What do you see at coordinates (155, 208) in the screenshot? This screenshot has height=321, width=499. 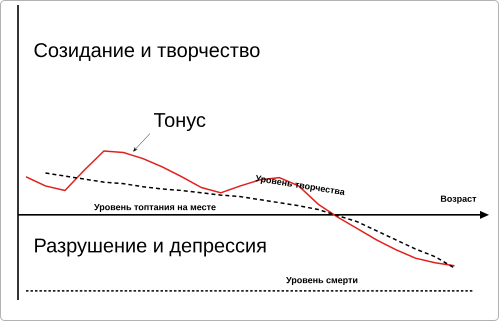 I see `annotation: Уровень топтания на месте` at bounding box center [155, 208].